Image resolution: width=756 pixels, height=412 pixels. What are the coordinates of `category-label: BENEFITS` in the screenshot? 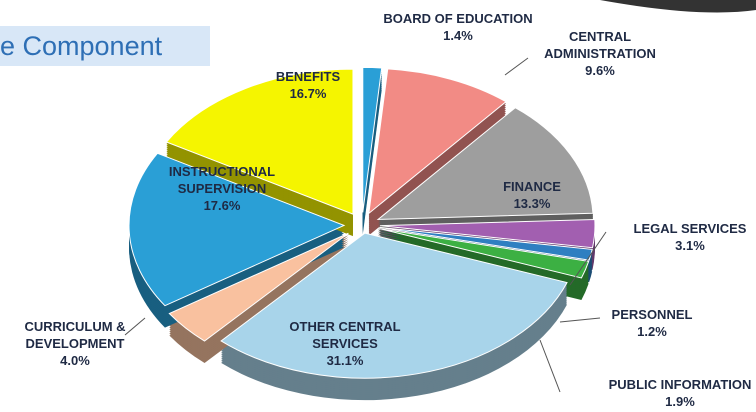 It's located at (308, 76).